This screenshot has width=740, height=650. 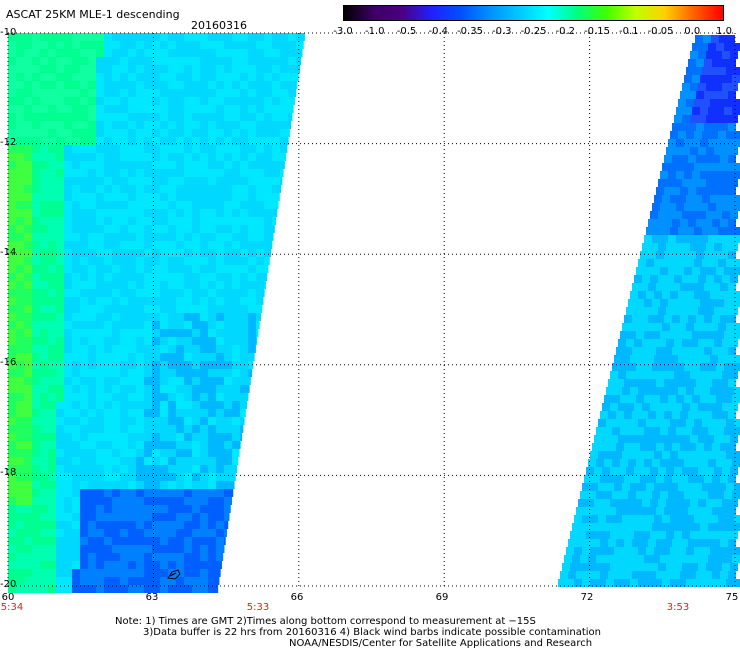 I want to click on time-label: 3:53, so click(x=678, y=607).